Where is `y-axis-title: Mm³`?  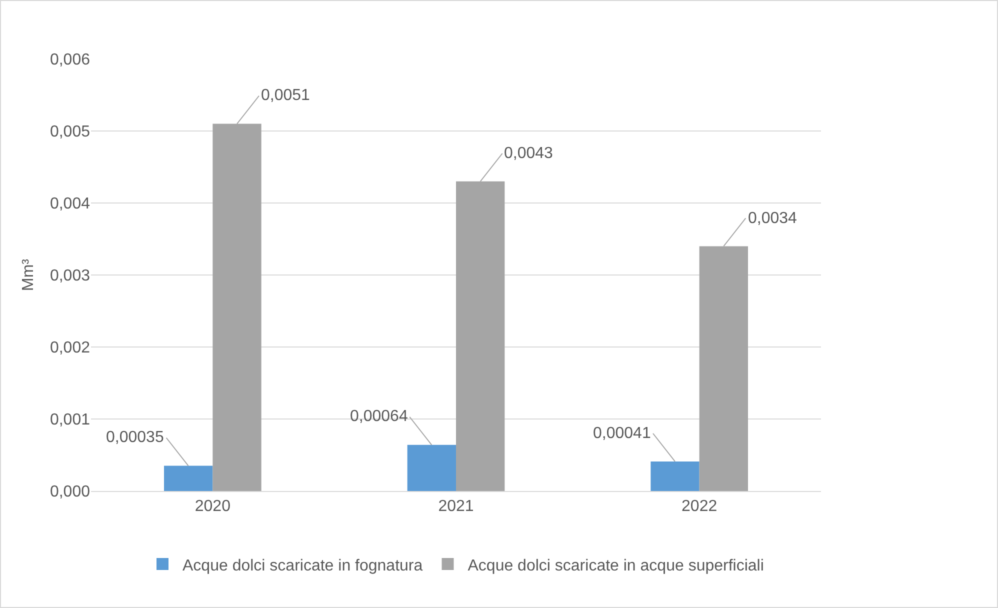 y-axis-title: Mm³ is located at coordinates (28, 274).